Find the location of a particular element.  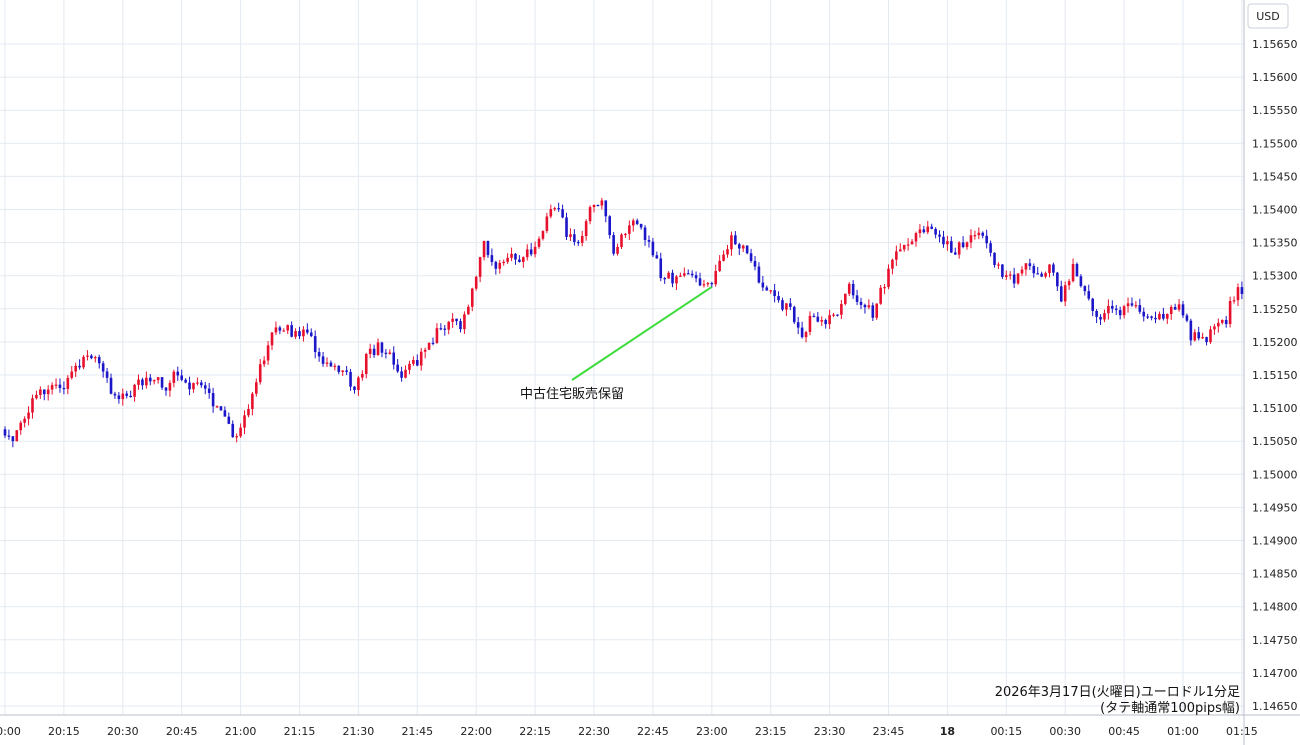

x-tick-label: 00:15 is located at coordinates (1006, 731).